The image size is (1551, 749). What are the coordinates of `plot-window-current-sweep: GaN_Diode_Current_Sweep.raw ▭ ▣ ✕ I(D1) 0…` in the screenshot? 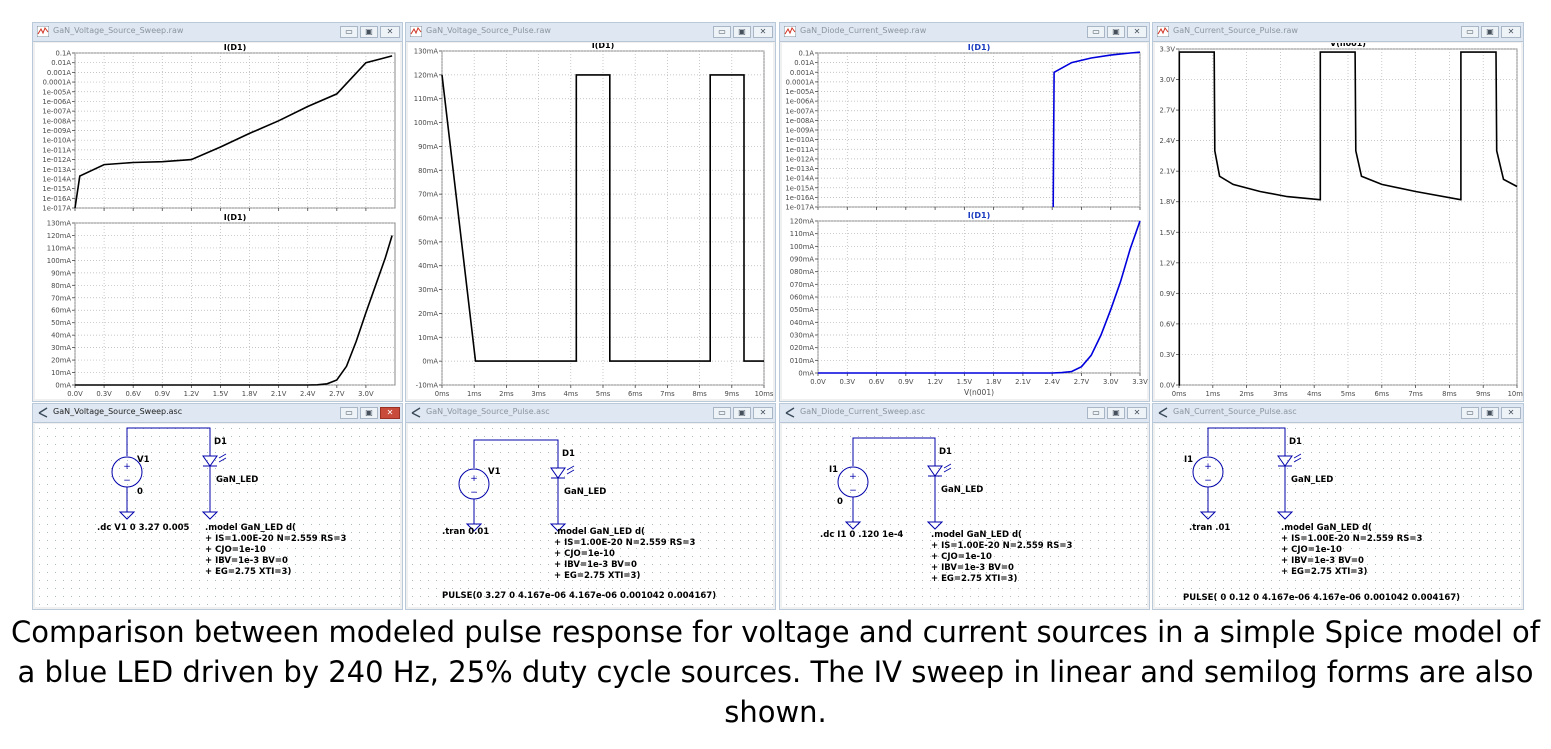 It's located at (964, 212).